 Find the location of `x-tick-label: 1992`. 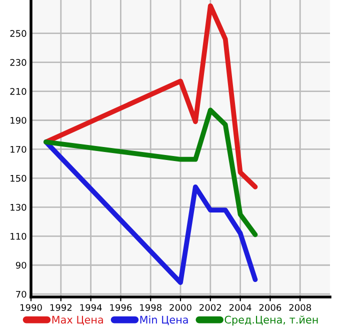

x-tick-label: 1992 is located at coordinates (61, 307).